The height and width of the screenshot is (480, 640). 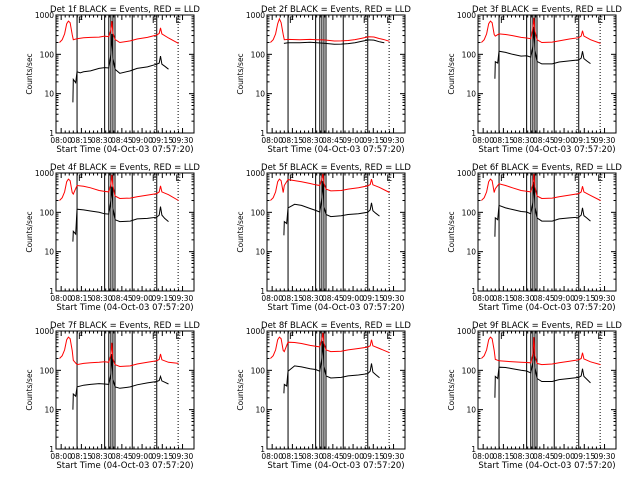 What do you see at coordinates (125, 168) in the screenshot?
I see `panel-title: Det 4f BLACK = Events, RED = LLD` at bounding box center [125, 168].